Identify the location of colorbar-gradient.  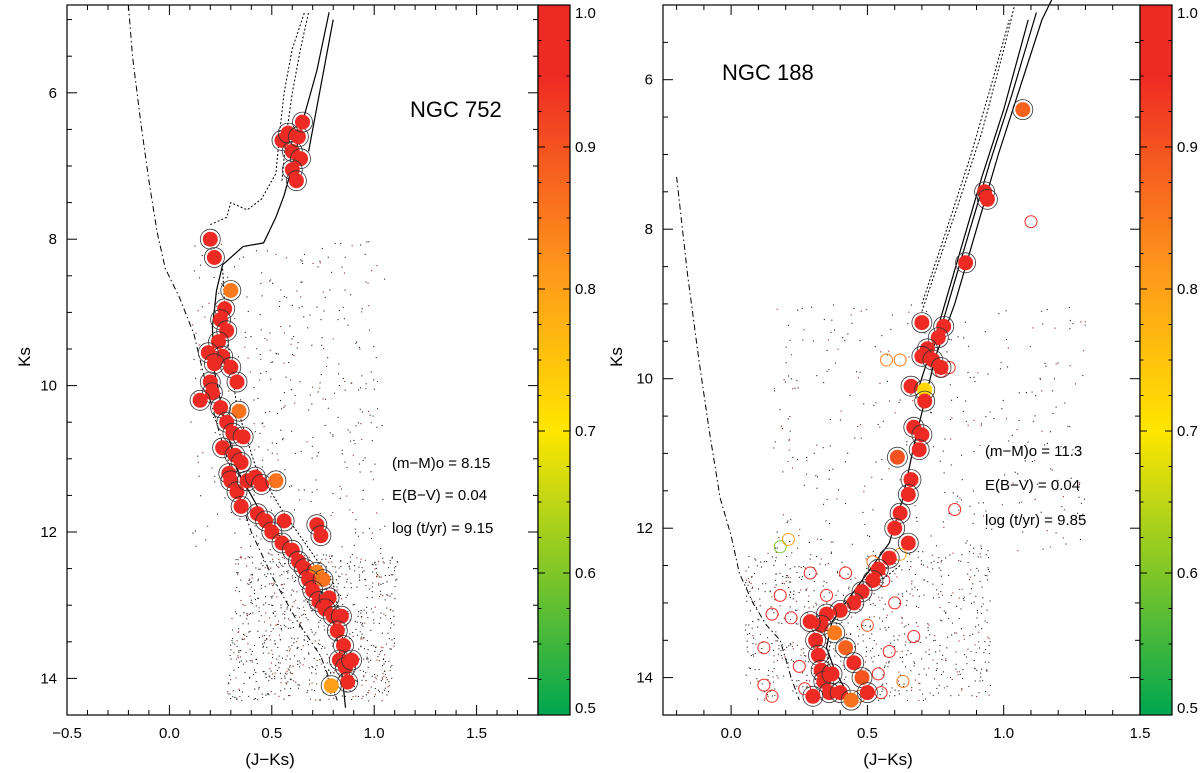
(554, 360).